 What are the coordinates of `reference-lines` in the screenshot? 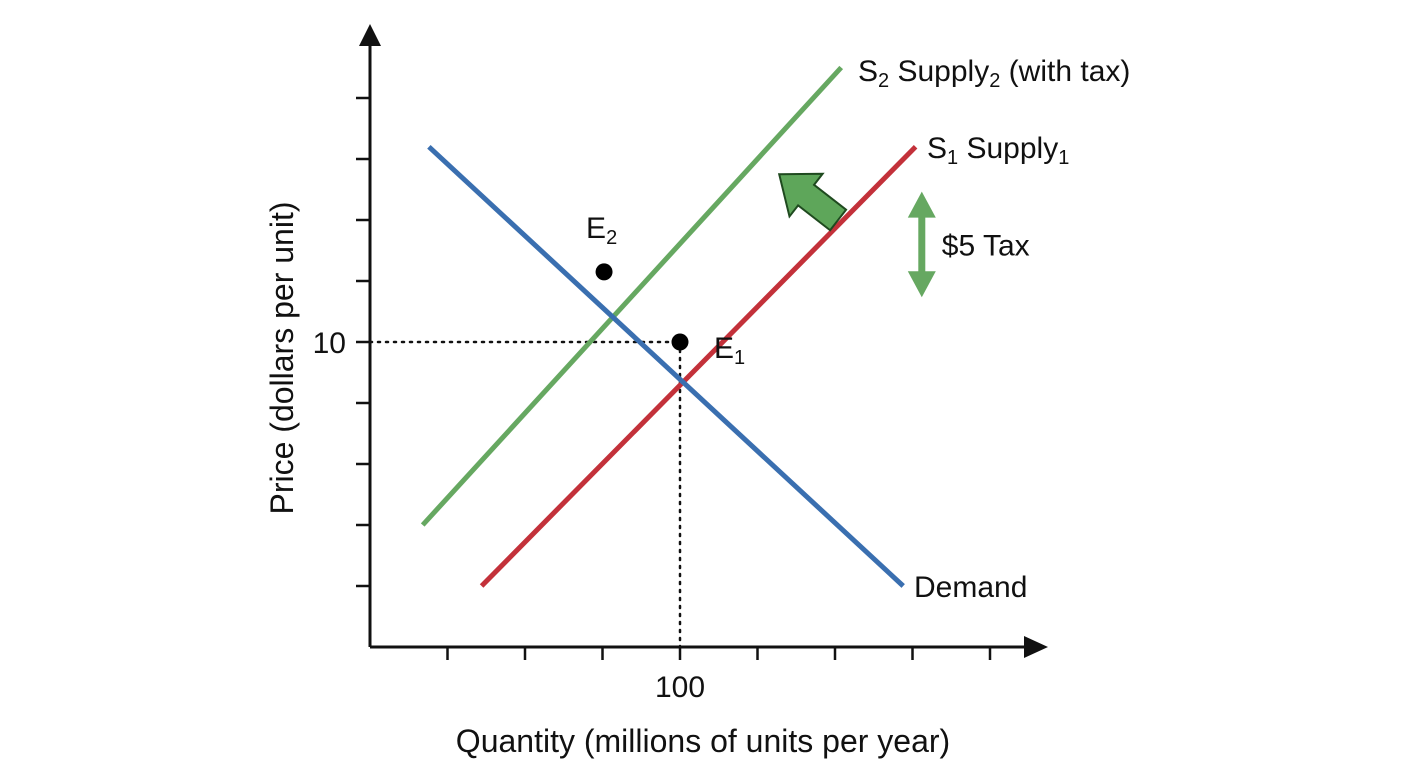 It's located at (525, 494).